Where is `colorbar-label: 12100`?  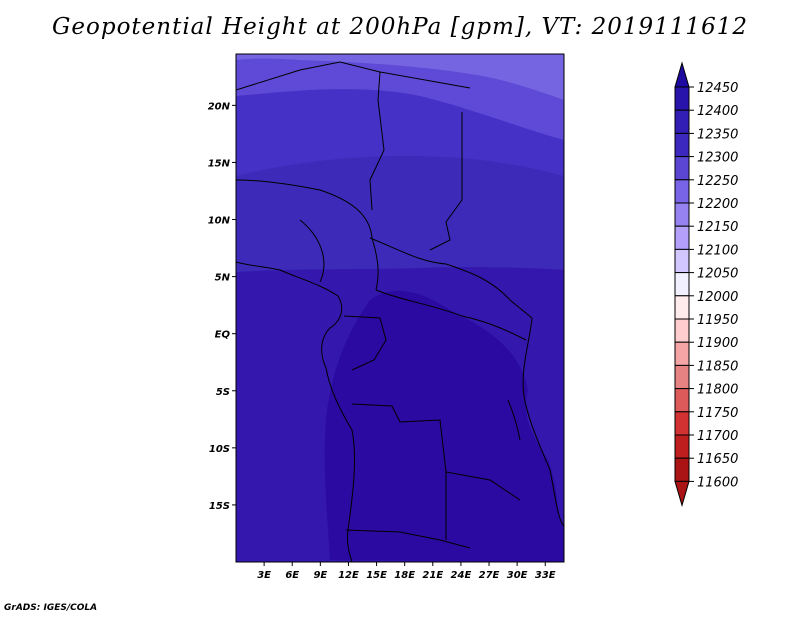
colorbar-label: 12100 is located at coordinates (717, 250).